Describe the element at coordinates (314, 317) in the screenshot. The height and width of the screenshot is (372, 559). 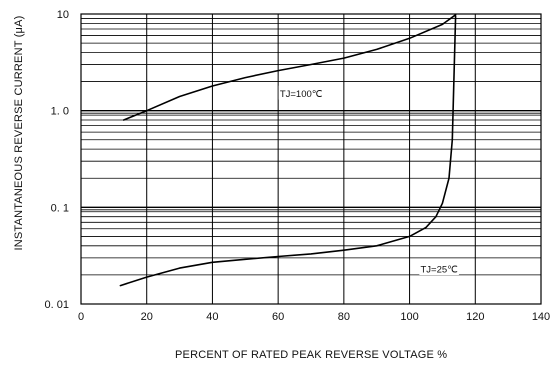
I see `x-tick-labels: 0 20 40 60 80 100 120 140` at that location.